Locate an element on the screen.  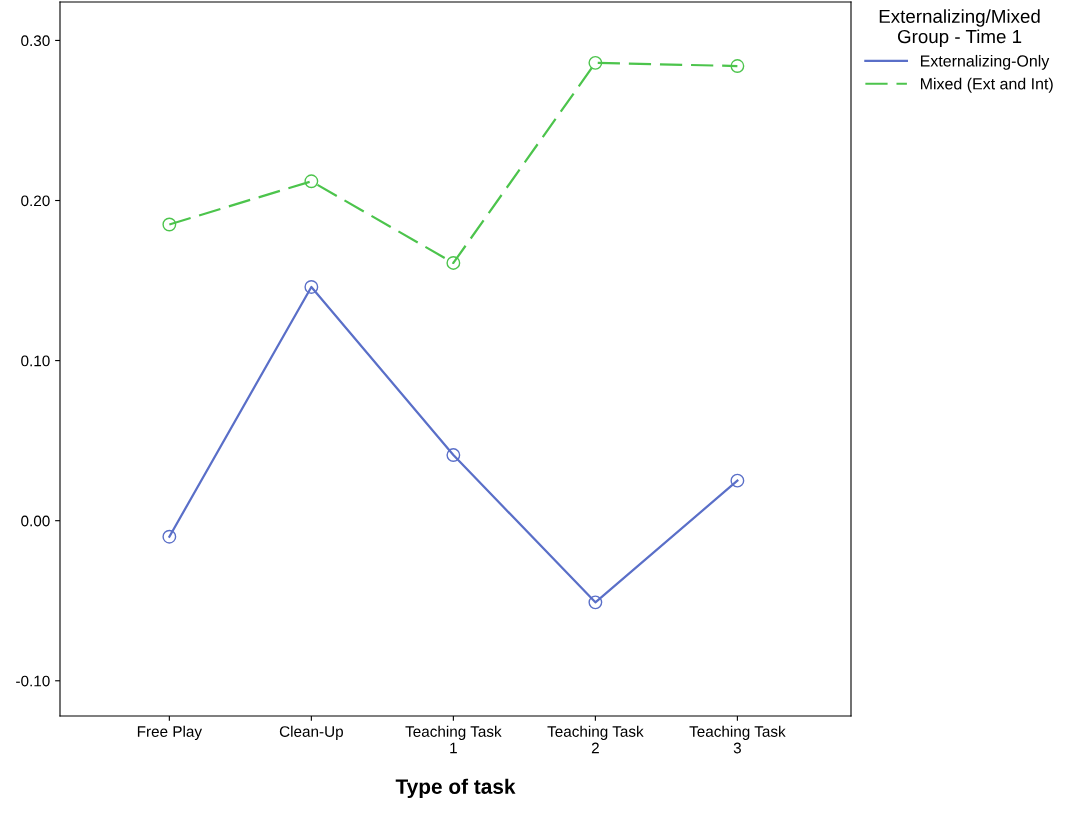
x-tick-label: Teaching Task 3 is located at coordinates (737, 739).